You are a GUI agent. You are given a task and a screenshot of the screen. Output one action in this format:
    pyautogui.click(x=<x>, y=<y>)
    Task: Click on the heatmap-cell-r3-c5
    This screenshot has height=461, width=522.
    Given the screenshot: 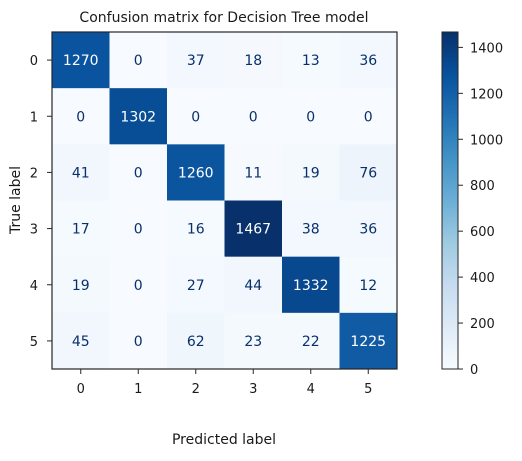 What is the action you would take?
    pyautogui.click(x=368, y=229)
    